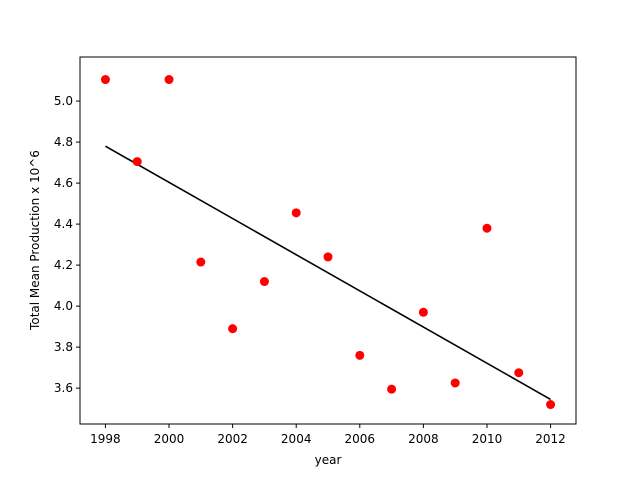 This screenshot has height=480, width=640. What do you see at coordinates (63, 388) in the screenshot?
I see `y-tick-label: 3.6` at bounding box center [63, 388].